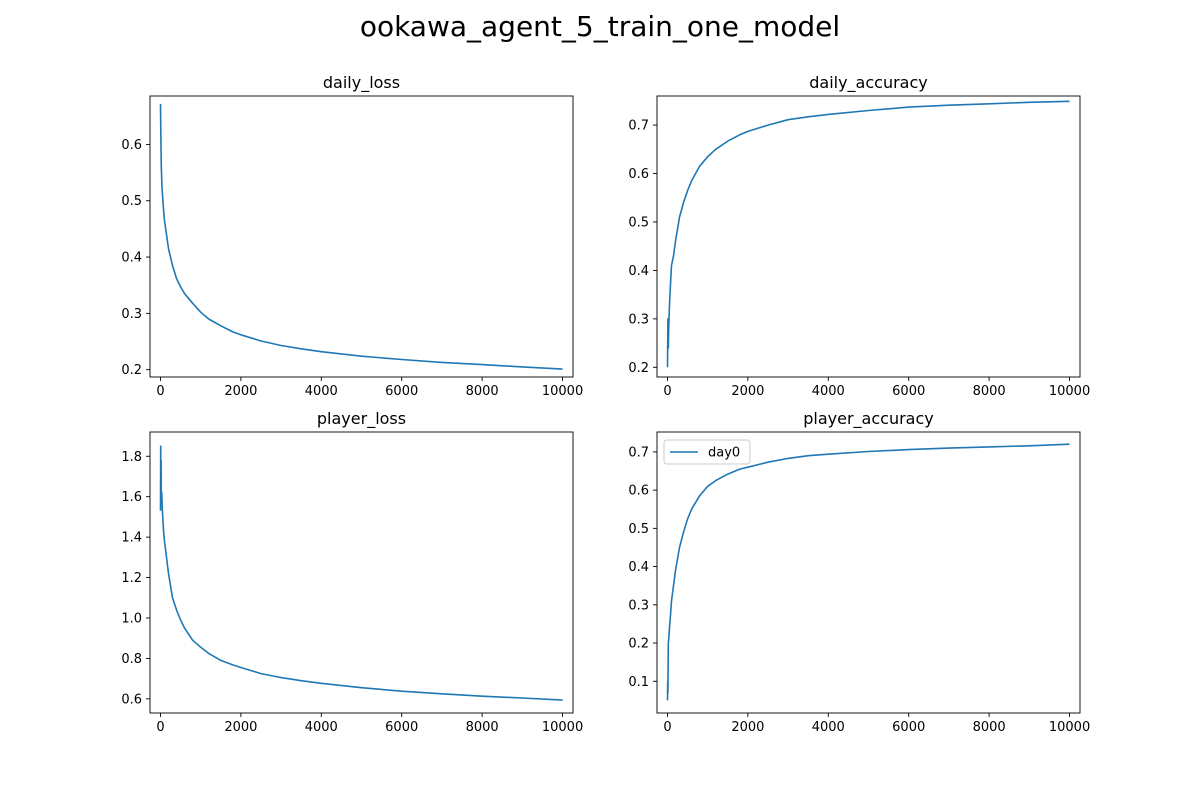 This screenshot has width=1200, height=800. I want to click on player-loss-x-tick-label: 6000, so click(401, 727).